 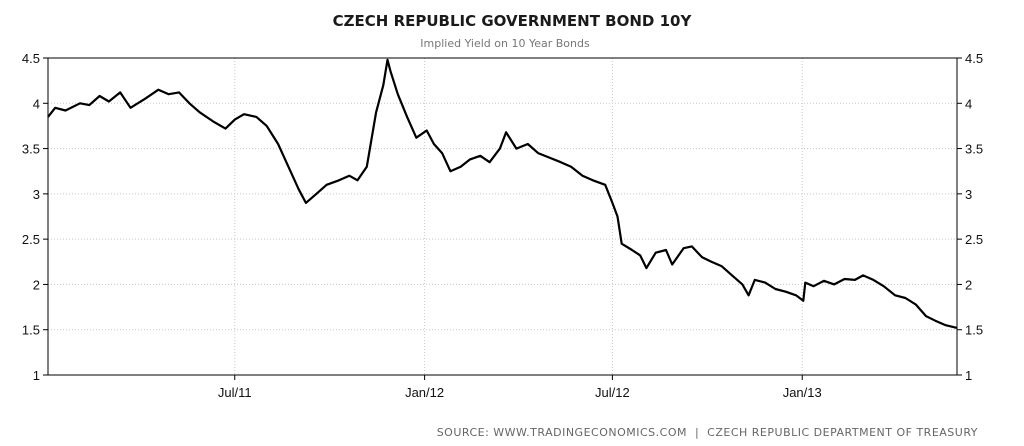 I want to click on y-tick-label-left: 4.5, so click(x=31, y=58).